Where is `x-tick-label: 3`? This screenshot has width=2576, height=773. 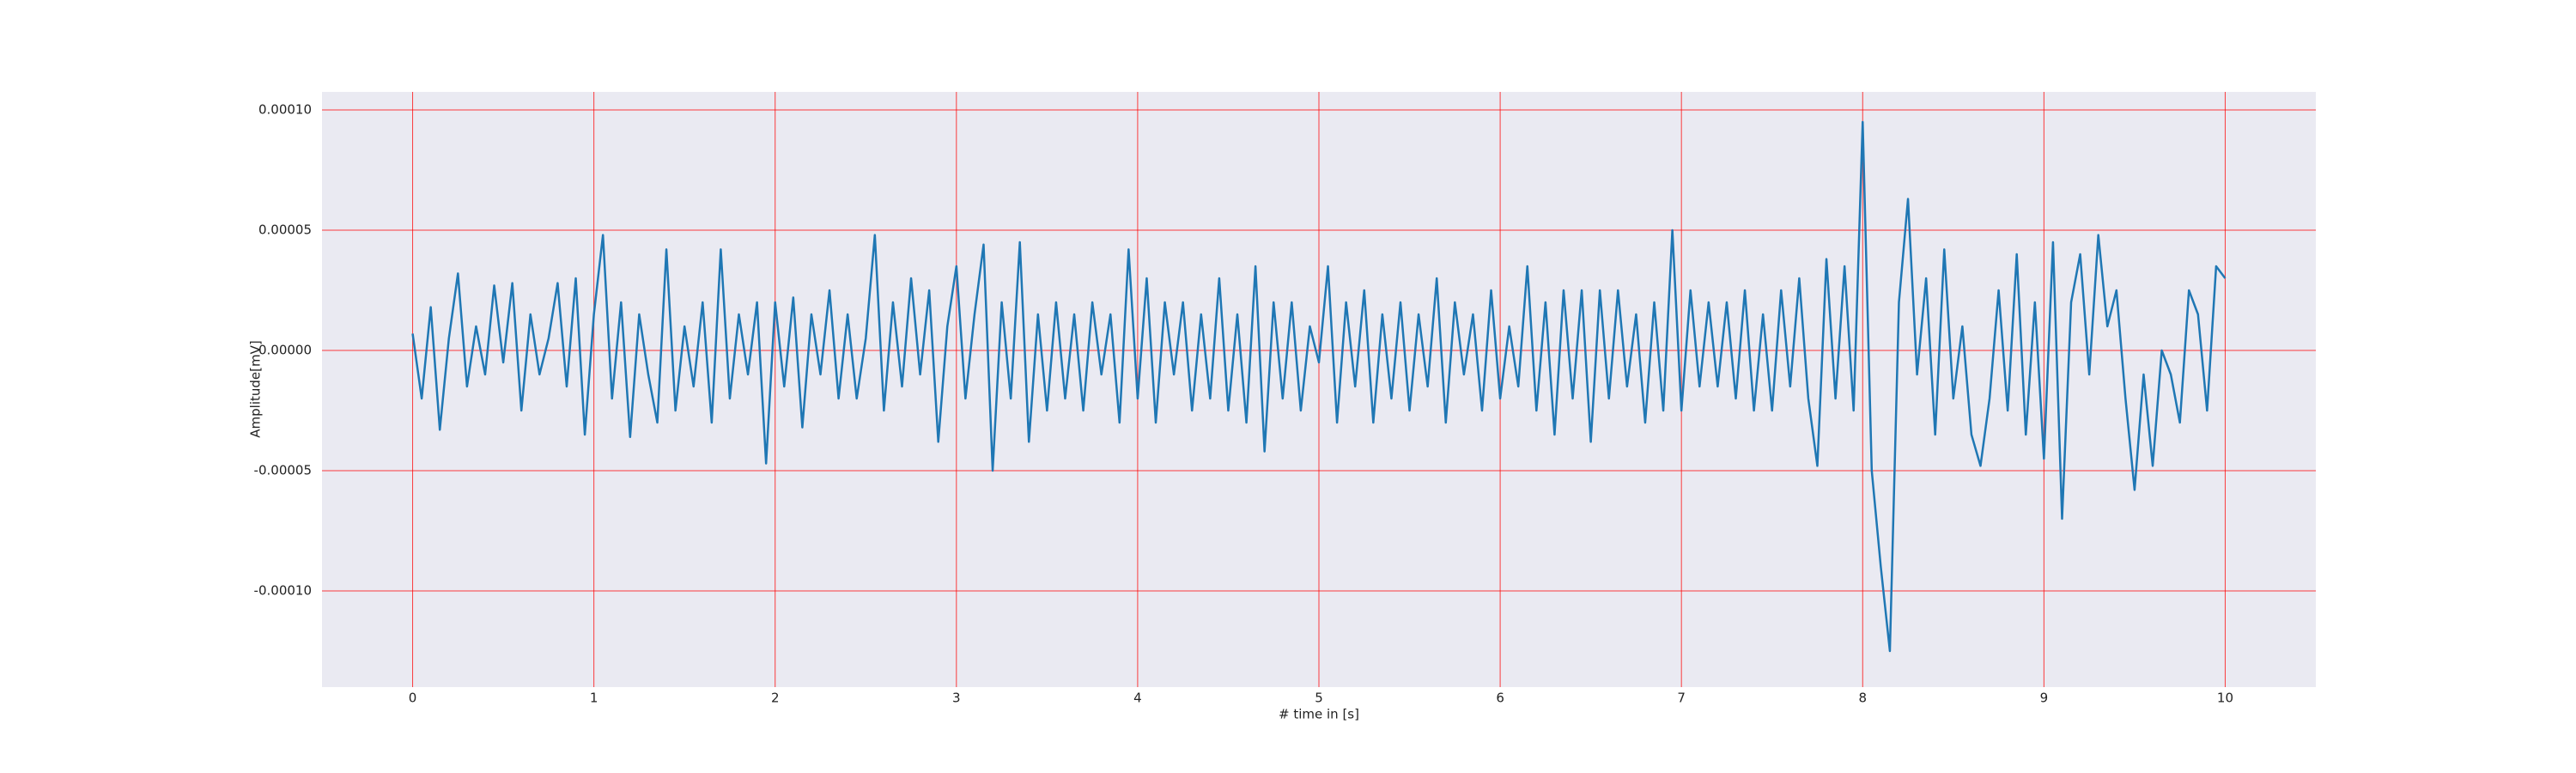 x-tick-label: 3 is located at coordinates (957, 698).